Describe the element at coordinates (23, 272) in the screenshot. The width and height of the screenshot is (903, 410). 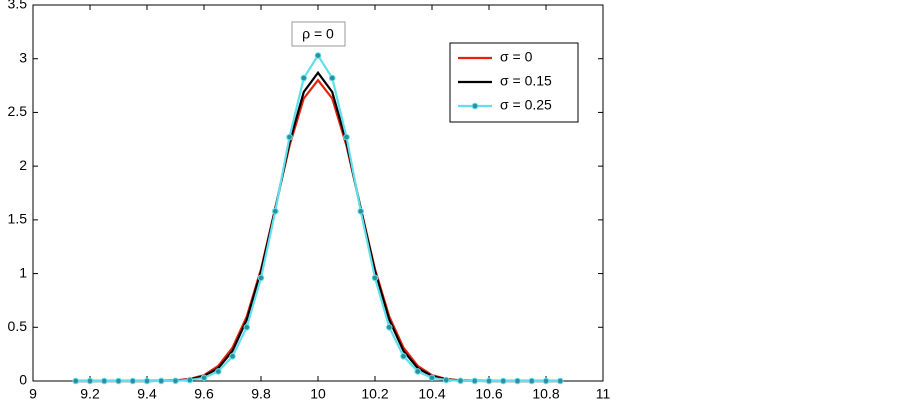
I see `y-tick-label: 1` at that location.